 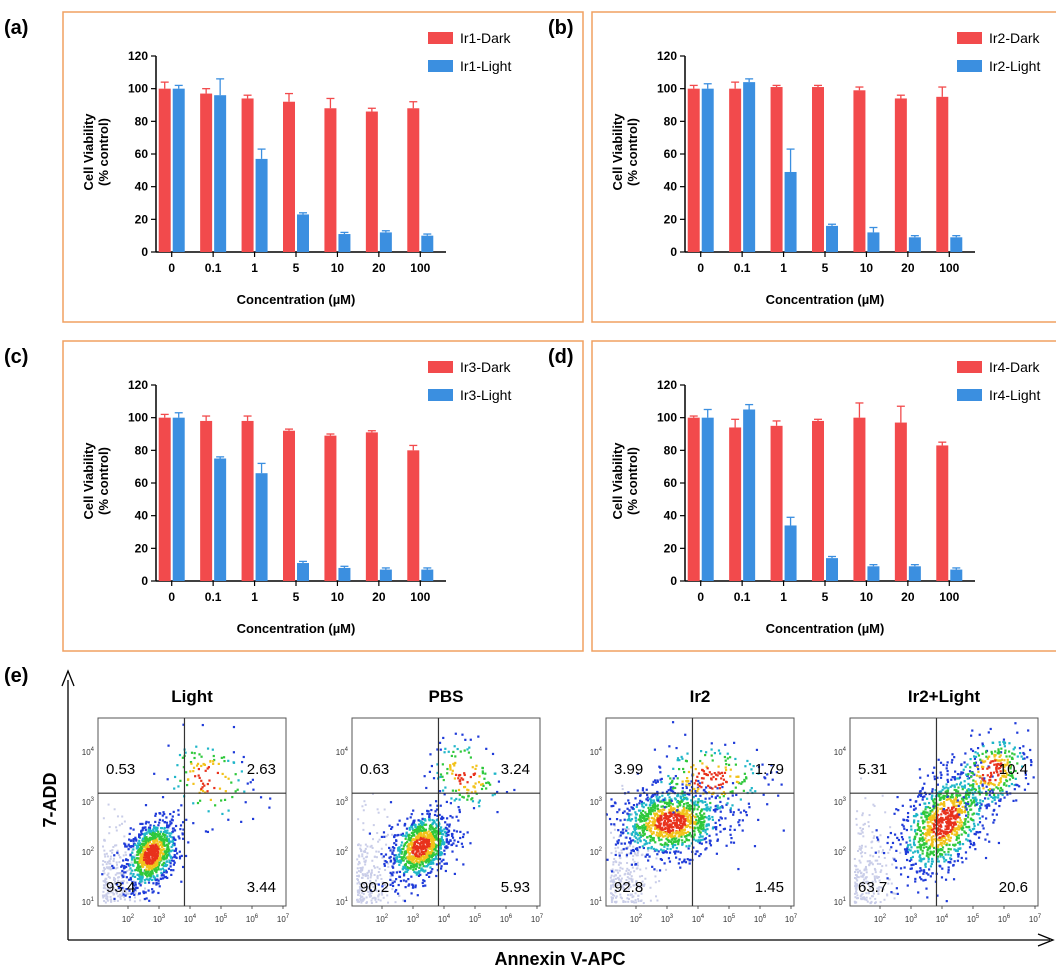 I want to click on x-tick-label: 0, so click(x=700, y=597).